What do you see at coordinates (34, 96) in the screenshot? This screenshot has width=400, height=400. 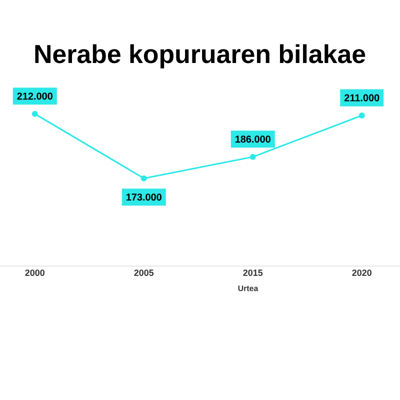 I see `data-label: 212.000` at bounding box center [34, 96].